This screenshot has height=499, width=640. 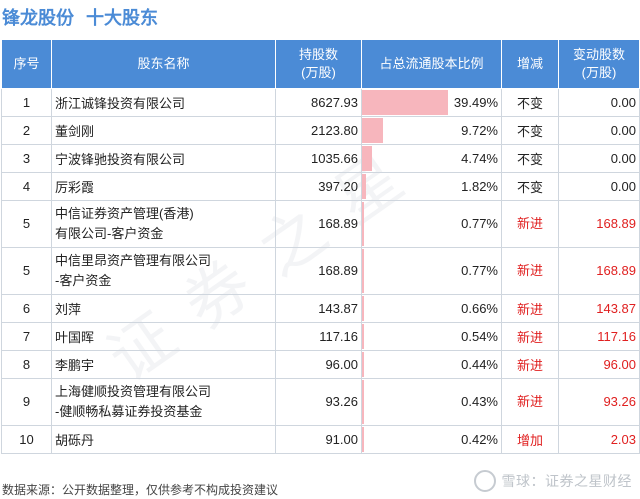 I want to click on delta-cell: 117.16, so click(x=599, y=336).